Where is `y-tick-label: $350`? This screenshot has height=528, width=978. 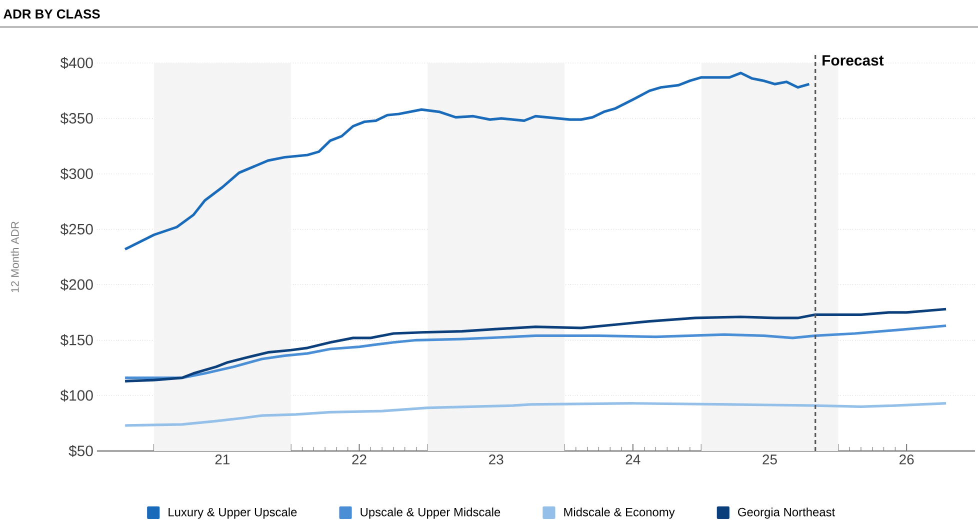 y-tick-label: $350 is located at coordinates (76, 118).